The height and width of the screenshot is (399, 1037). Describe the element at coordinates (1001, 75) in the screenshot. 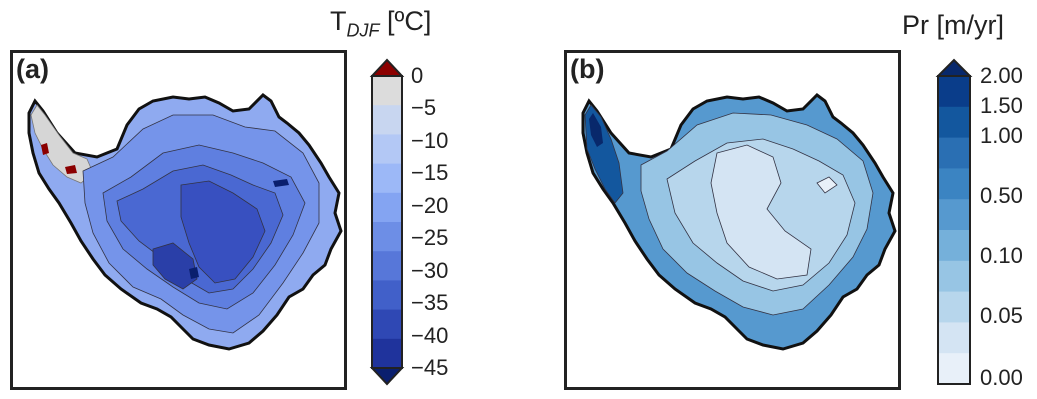

I see `colorbar-b-tick-label: 2.00` at that location.